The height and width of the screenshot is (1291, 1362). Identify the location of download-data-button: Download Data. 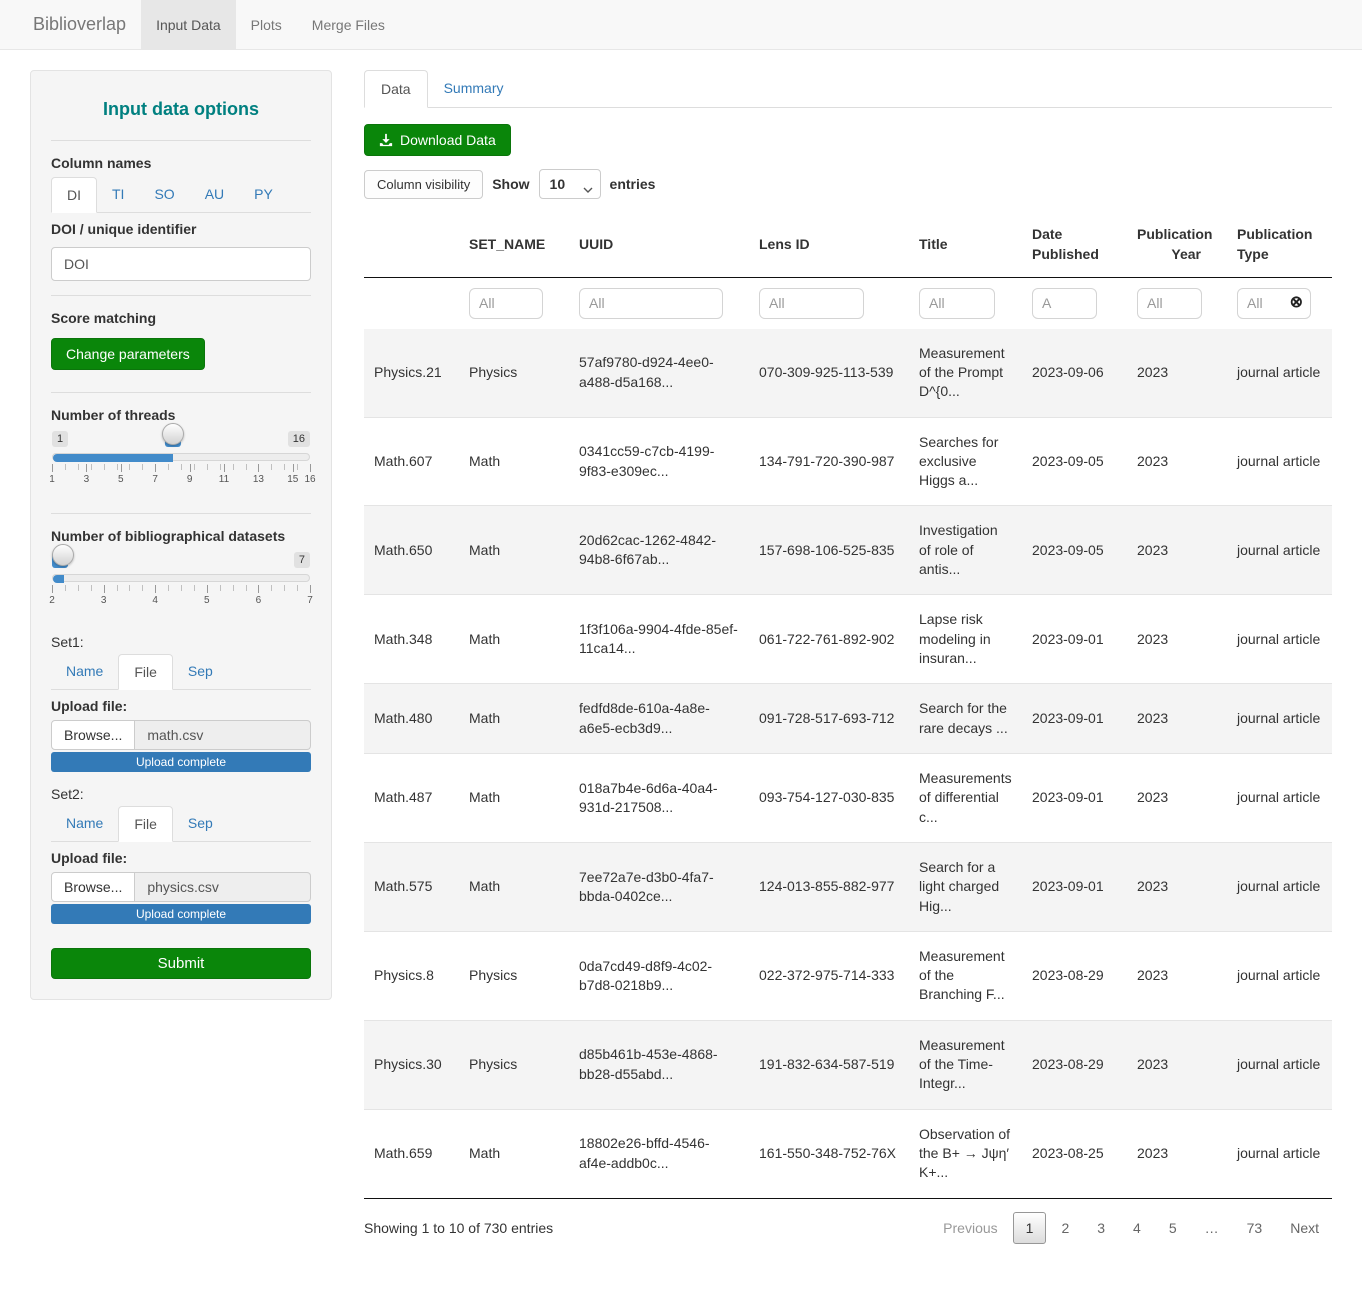
(437, 140).